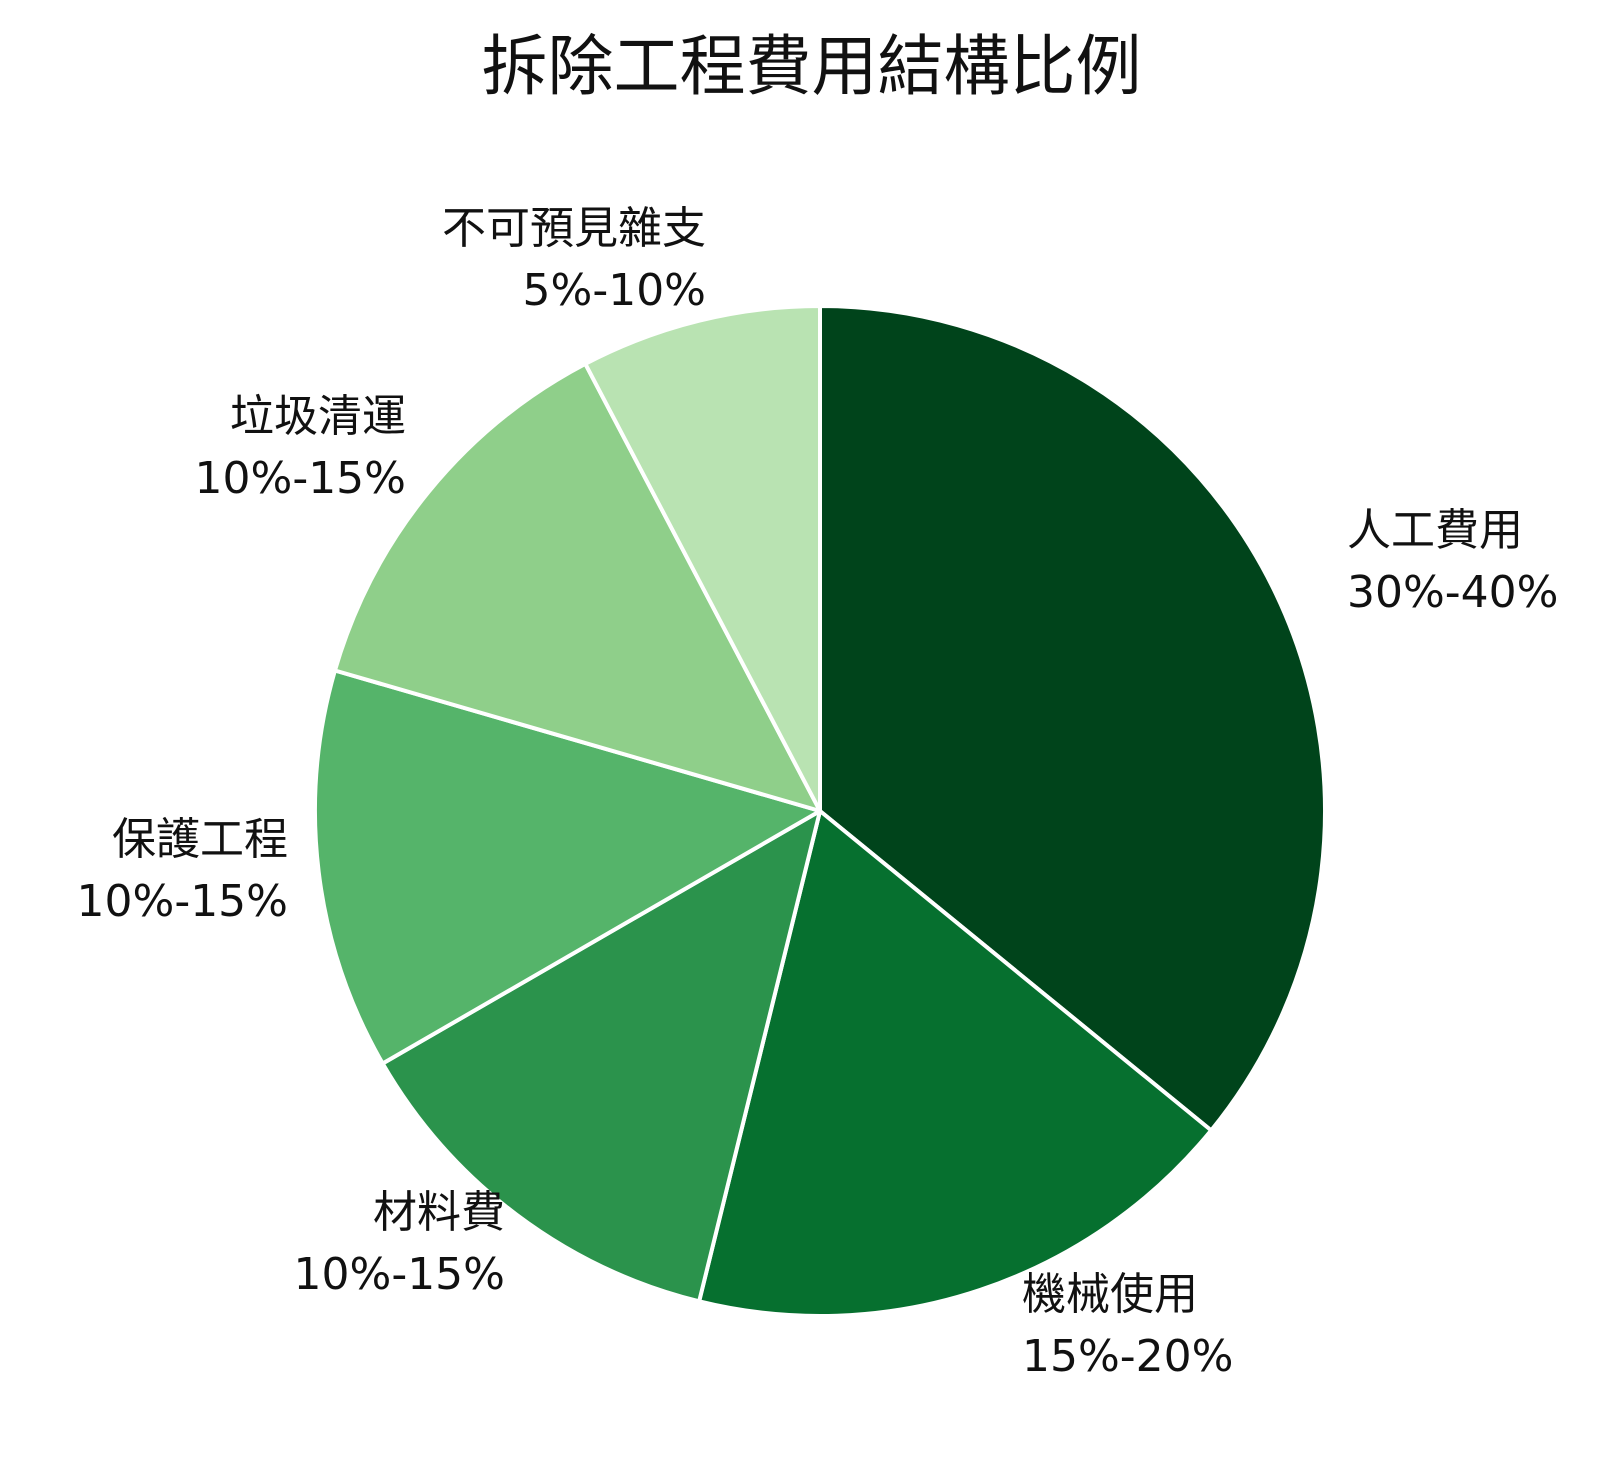  What do you see at coordinates (200, 839) in the screenshot?
I see `slice-label-name: 保護工程` at bounding box center [200, 839].